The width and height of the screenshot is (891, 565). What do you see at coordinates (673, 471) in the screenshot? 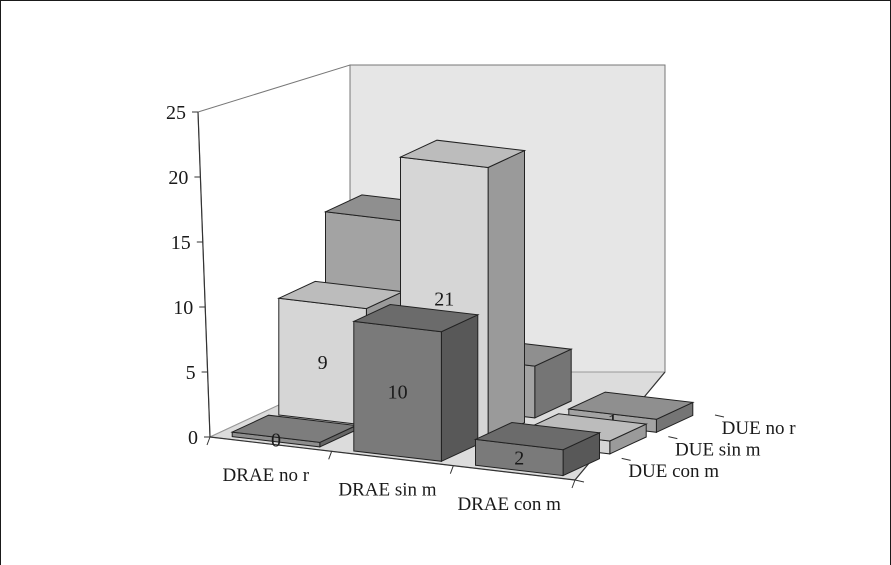
I see `depth-tick-label: DUE con m` at bounding box center [673, 471].